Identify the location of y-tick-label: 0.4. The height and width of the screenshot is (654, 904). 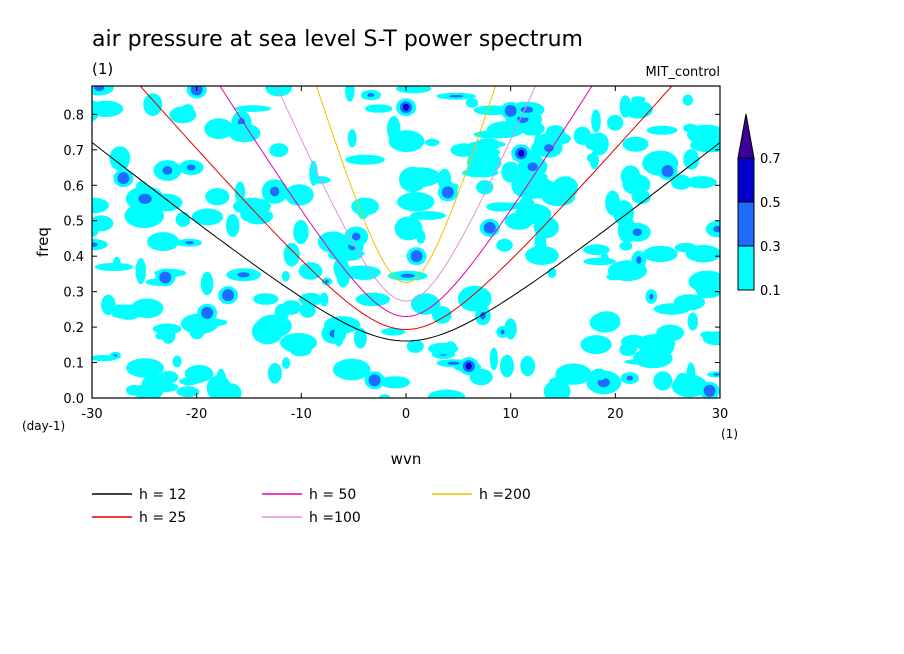
(73, 257).